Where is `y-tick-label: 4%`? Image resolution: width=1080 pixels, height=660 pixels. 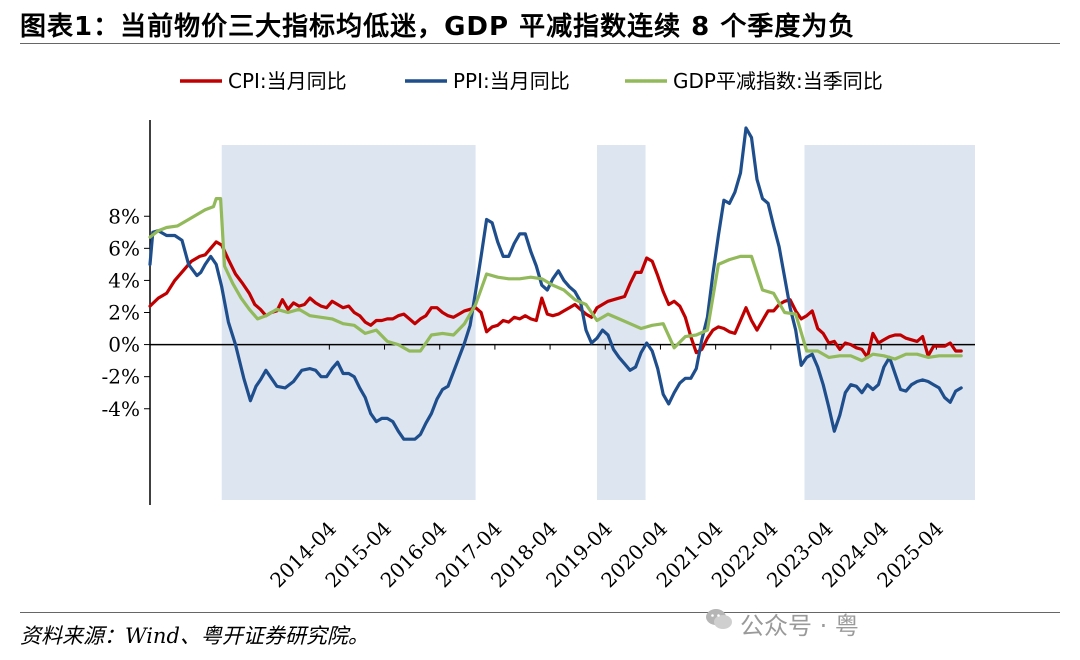
y-tick-label: 4% is located at coordinates (124, 280).